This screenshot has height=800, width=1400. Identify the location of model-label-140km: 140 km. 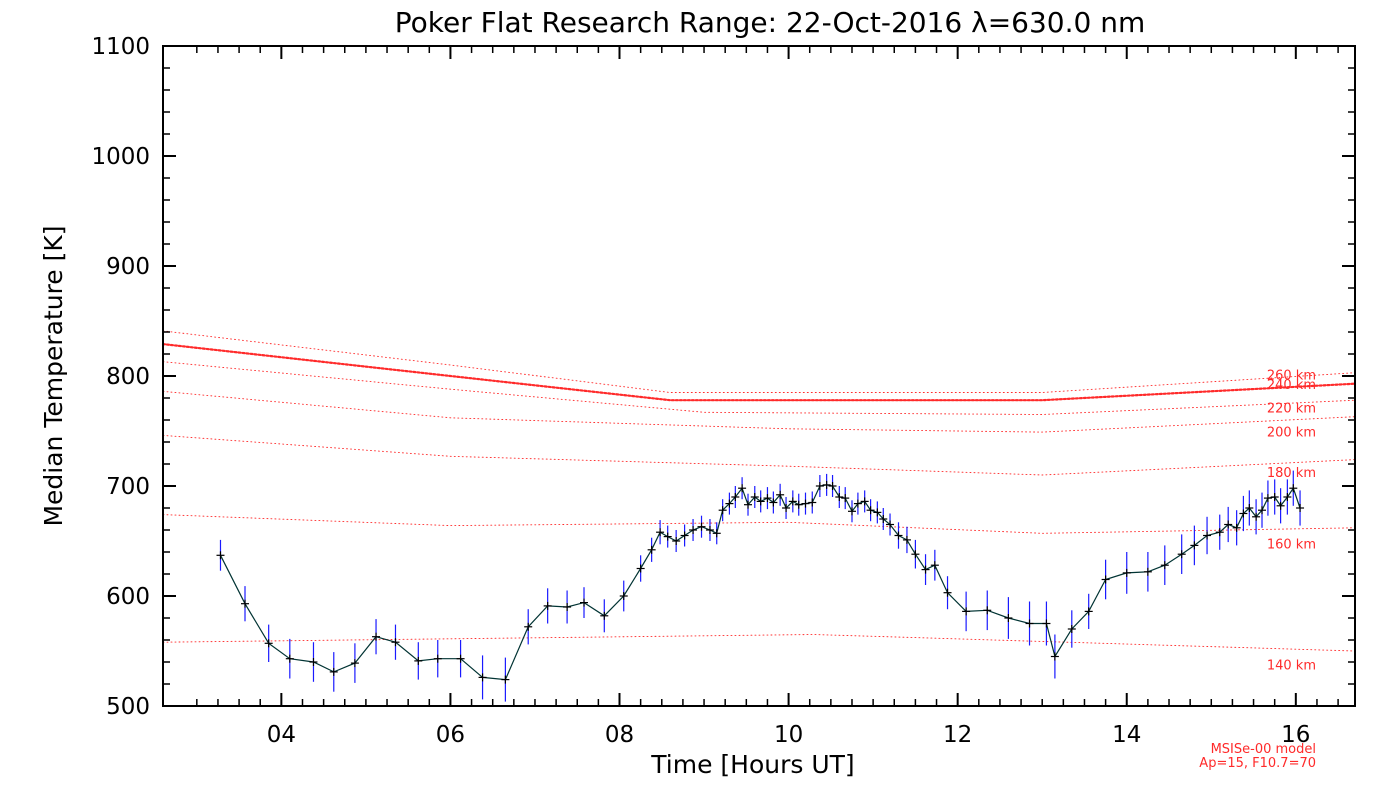
(1291, 666).